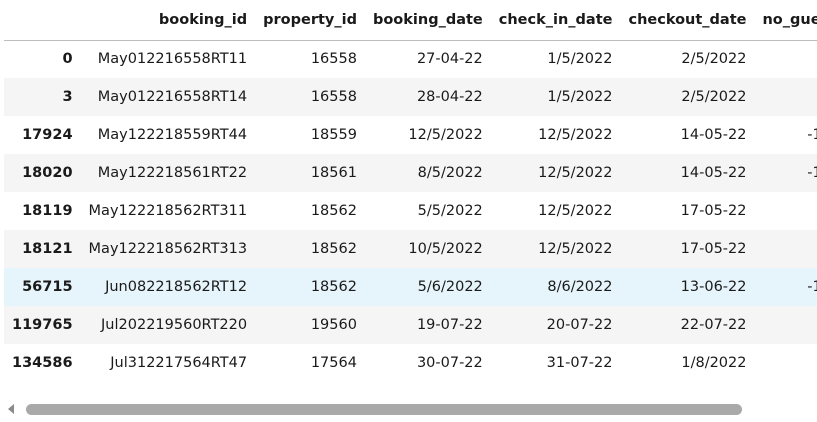 Image resolution: width=817 pixels, height=422 pixels. What do you see at coordinates (449, 59) in the screenshot?
I see `cell-booking-date: 27-04-22` at bounding box center [449, 59].